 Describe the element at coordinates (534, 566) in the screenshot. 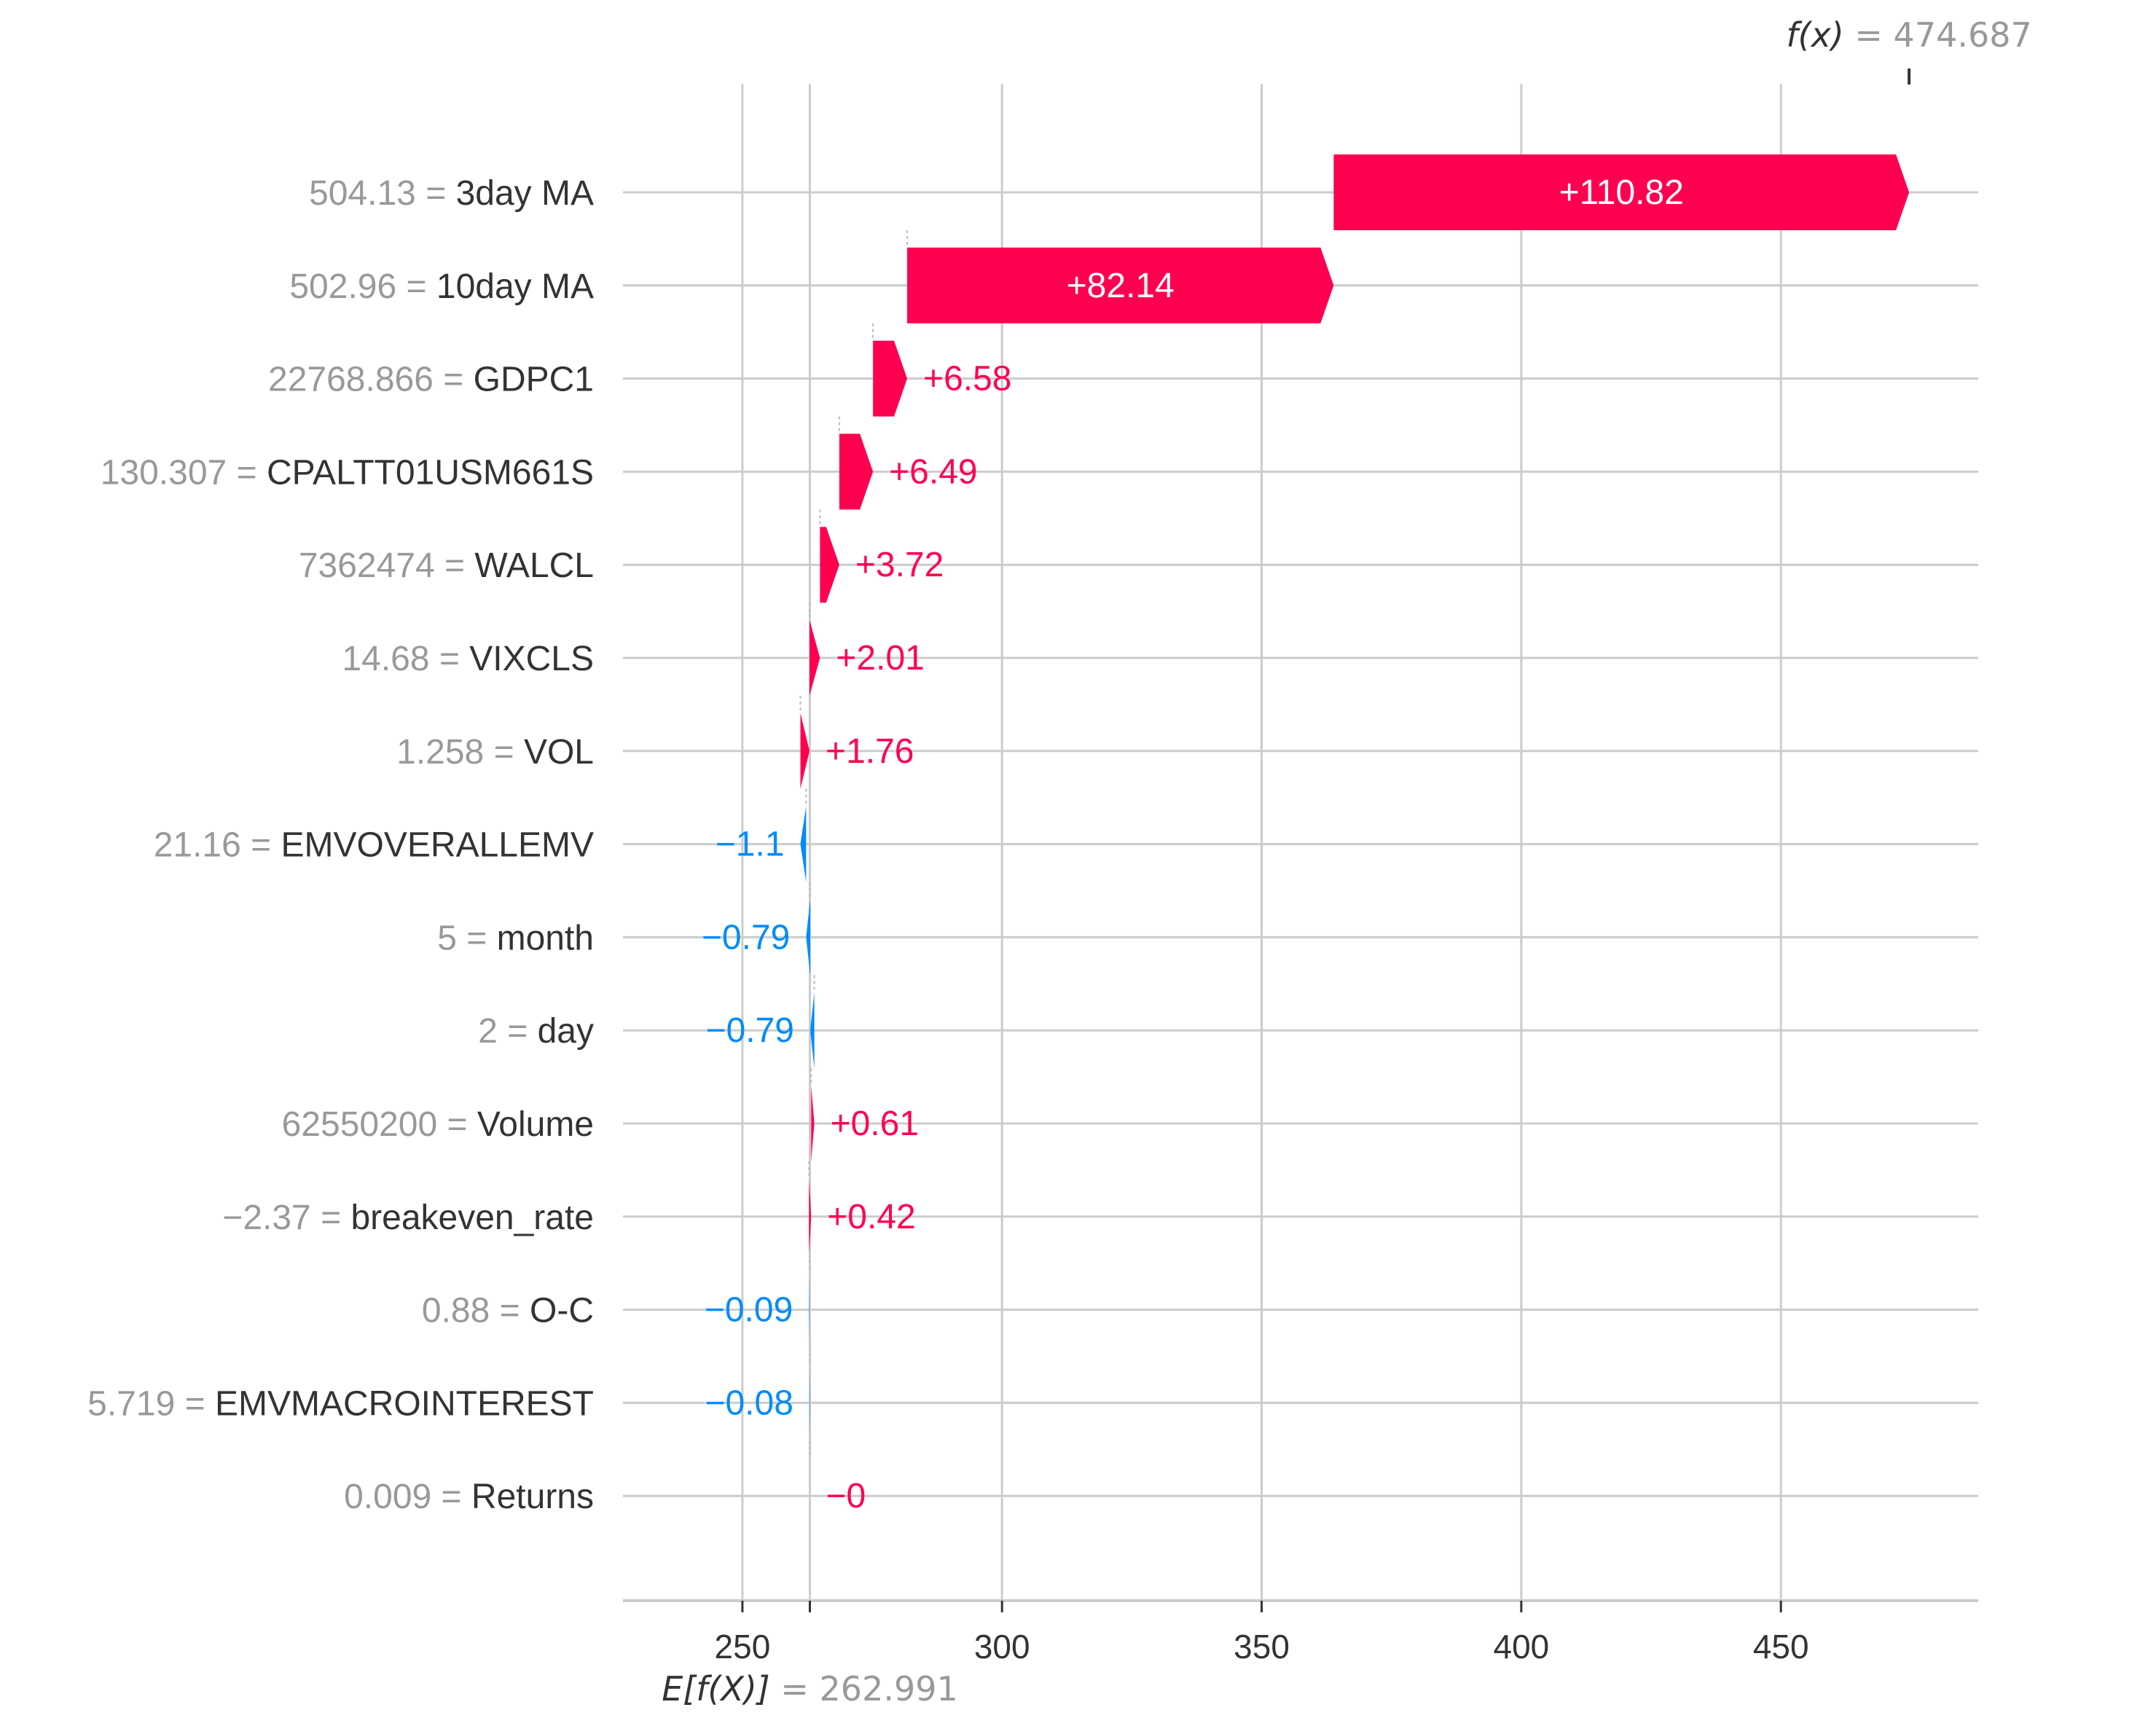

I see `feature-name: WALCL` at that location.